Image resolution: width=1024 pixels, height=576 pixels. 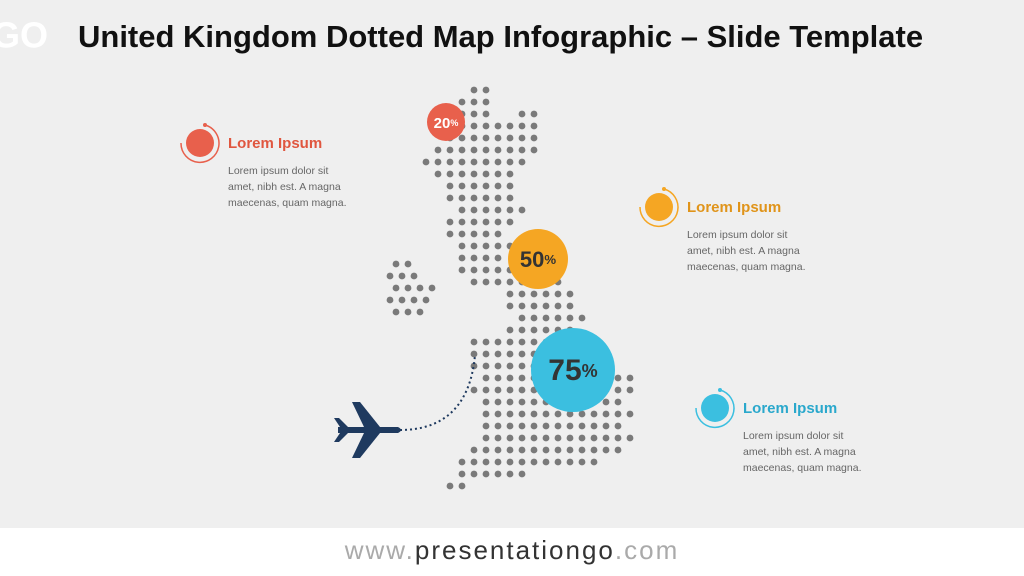 I want to click on footer-band, so click(x=512, y=552).